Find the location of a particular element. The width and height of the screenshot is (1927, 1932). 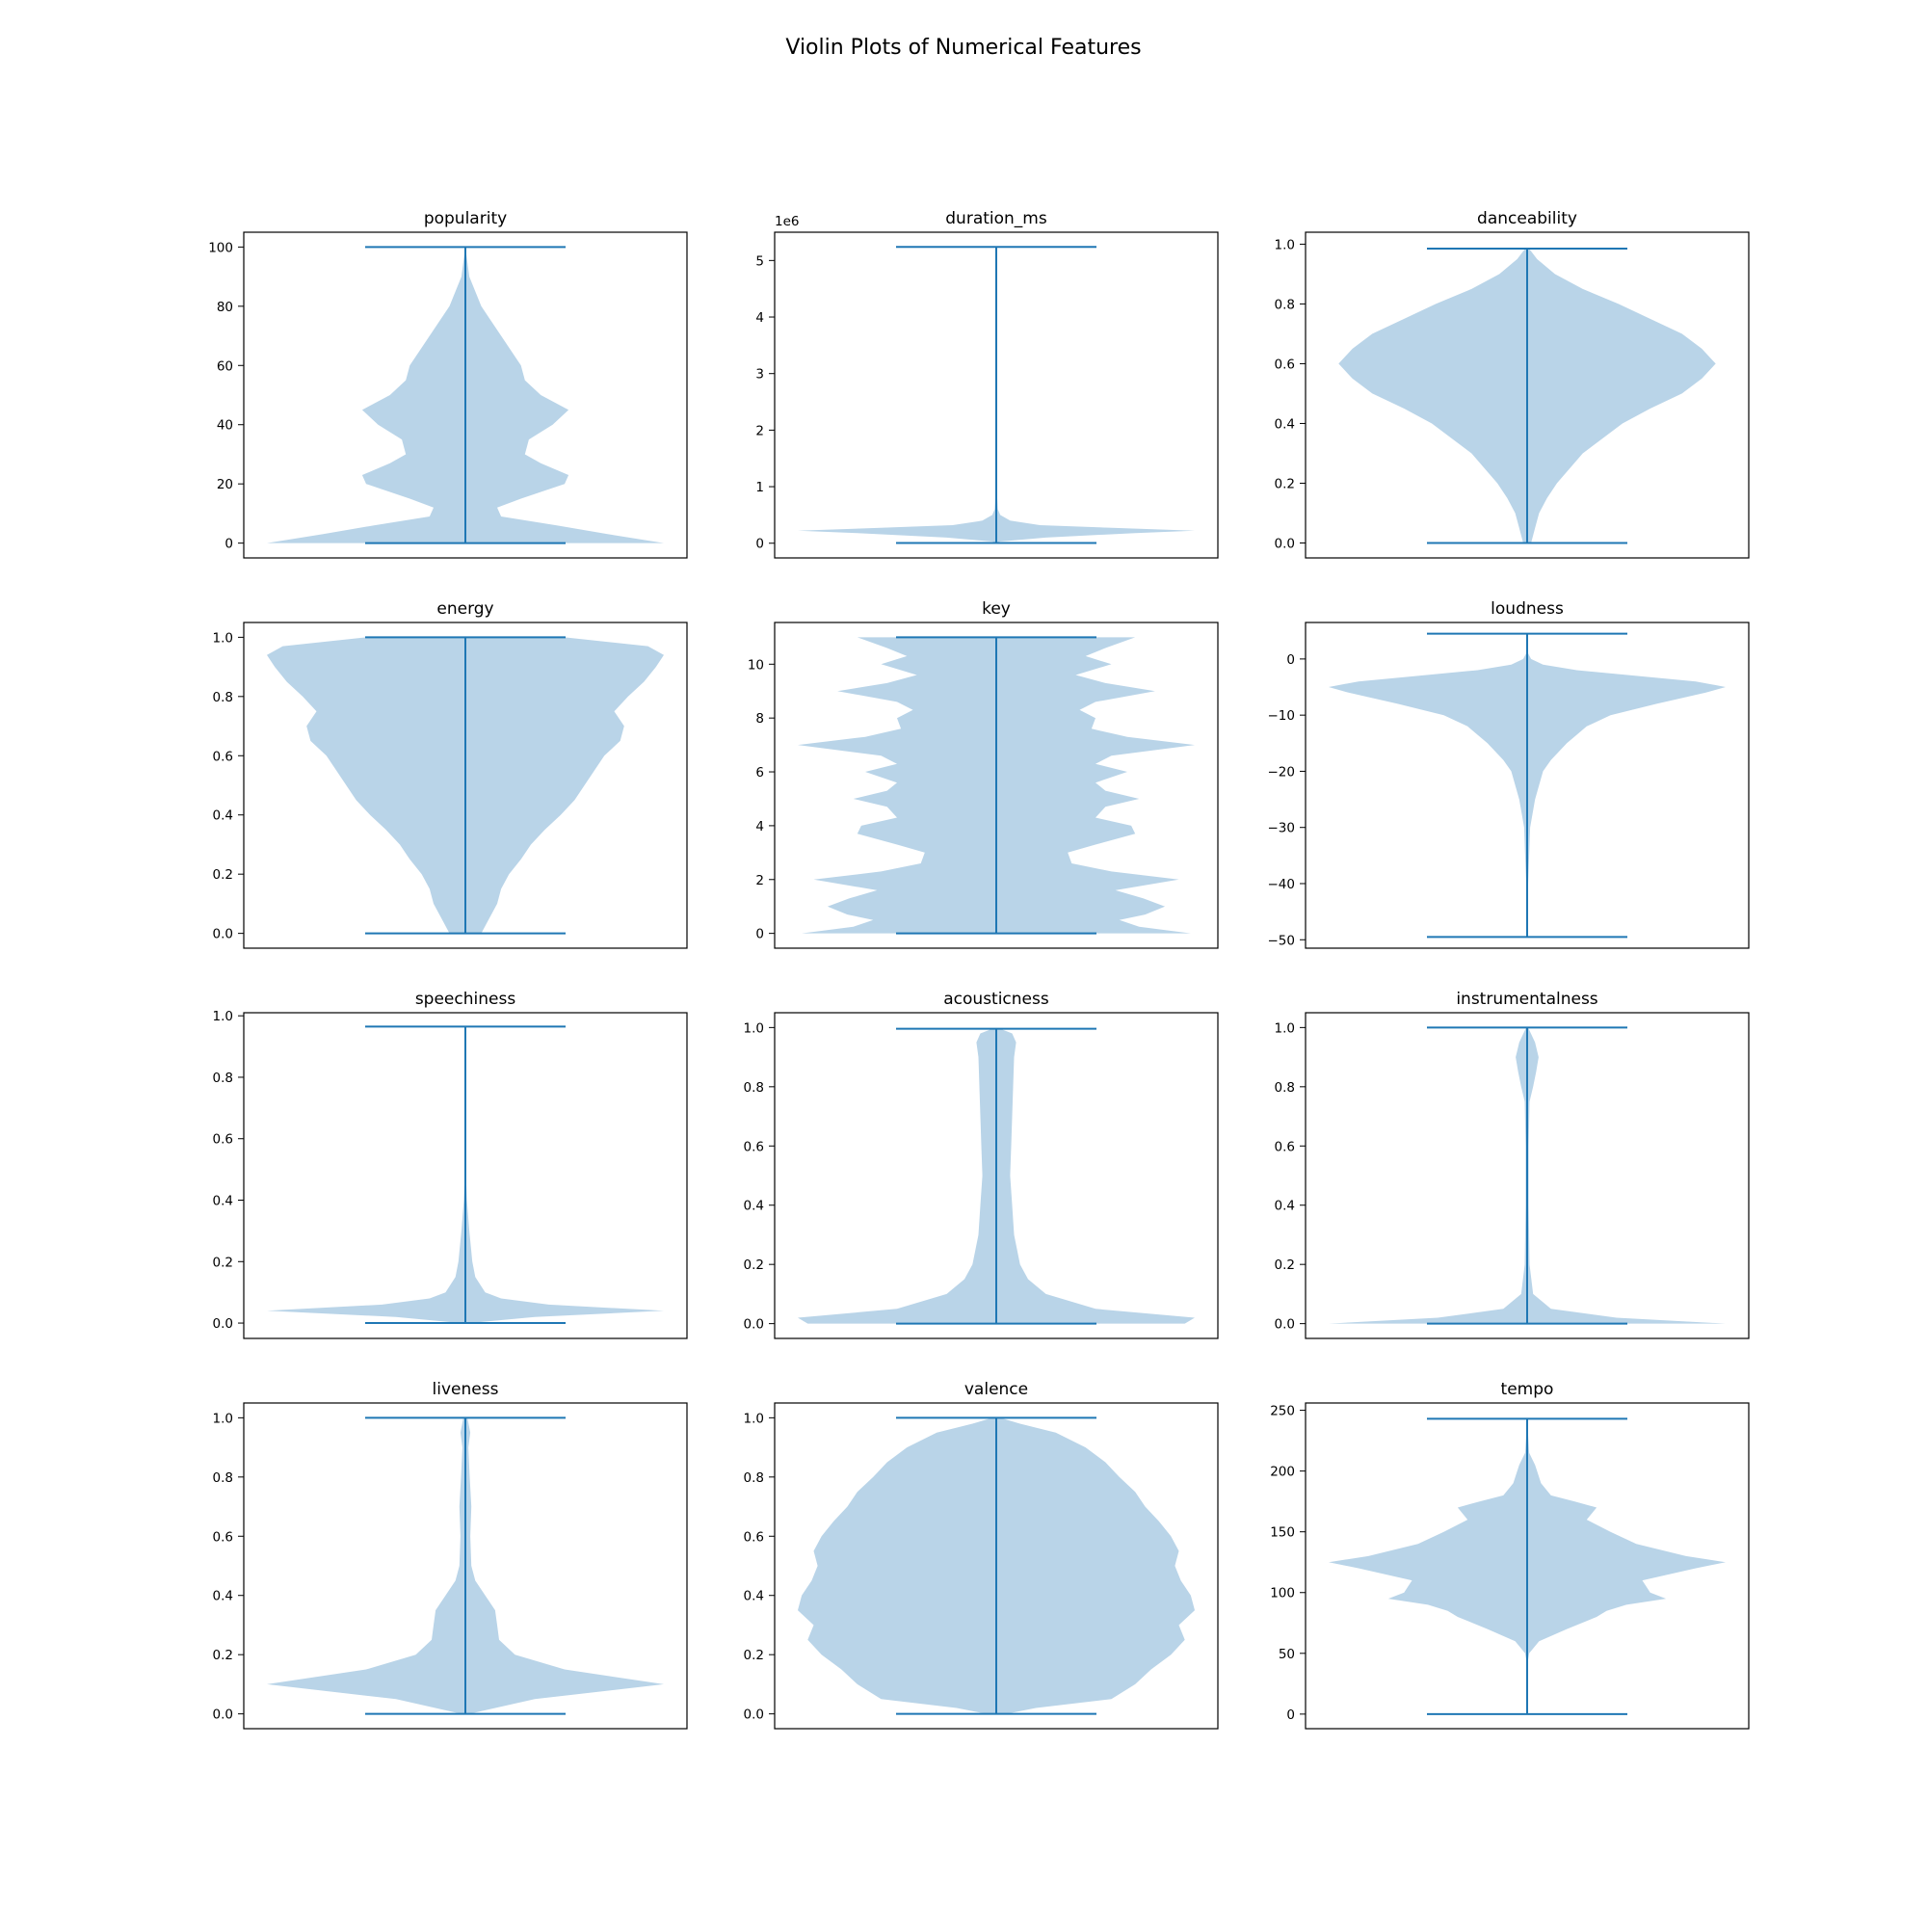

subplot-title: acousticness is located at coordinates (996, 999).